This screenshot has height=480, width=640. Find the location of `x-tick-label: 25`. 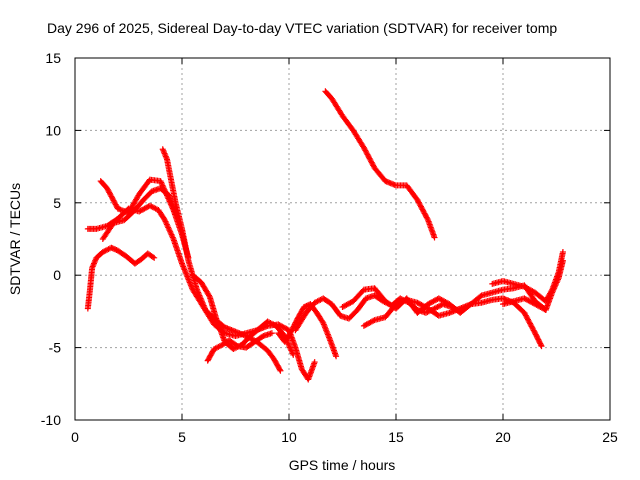

x-tick-label: 25 is located at coordinates (610, 437).